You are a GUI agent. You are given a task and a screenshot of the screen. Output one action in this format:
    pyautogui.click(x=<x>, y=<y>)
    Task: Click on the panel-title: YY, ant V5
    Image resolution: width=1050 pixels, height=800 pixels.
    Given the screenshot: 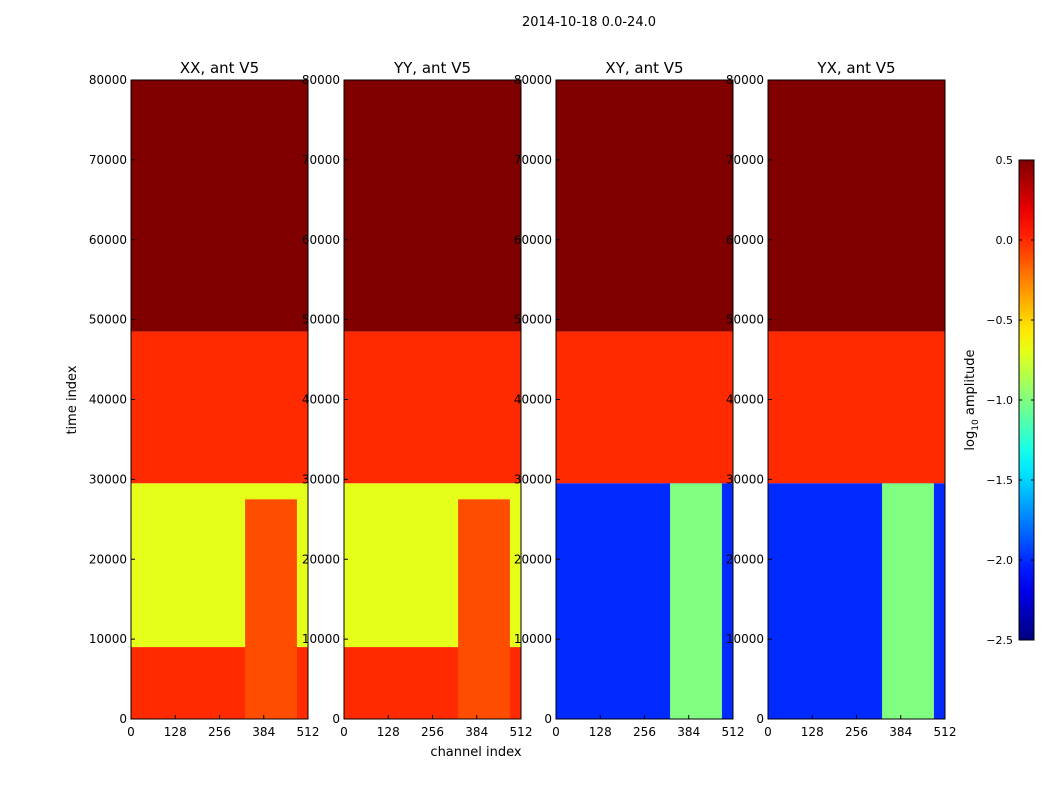 What is the action you would take?
    pyautogui.click(x=432, y=68)
    